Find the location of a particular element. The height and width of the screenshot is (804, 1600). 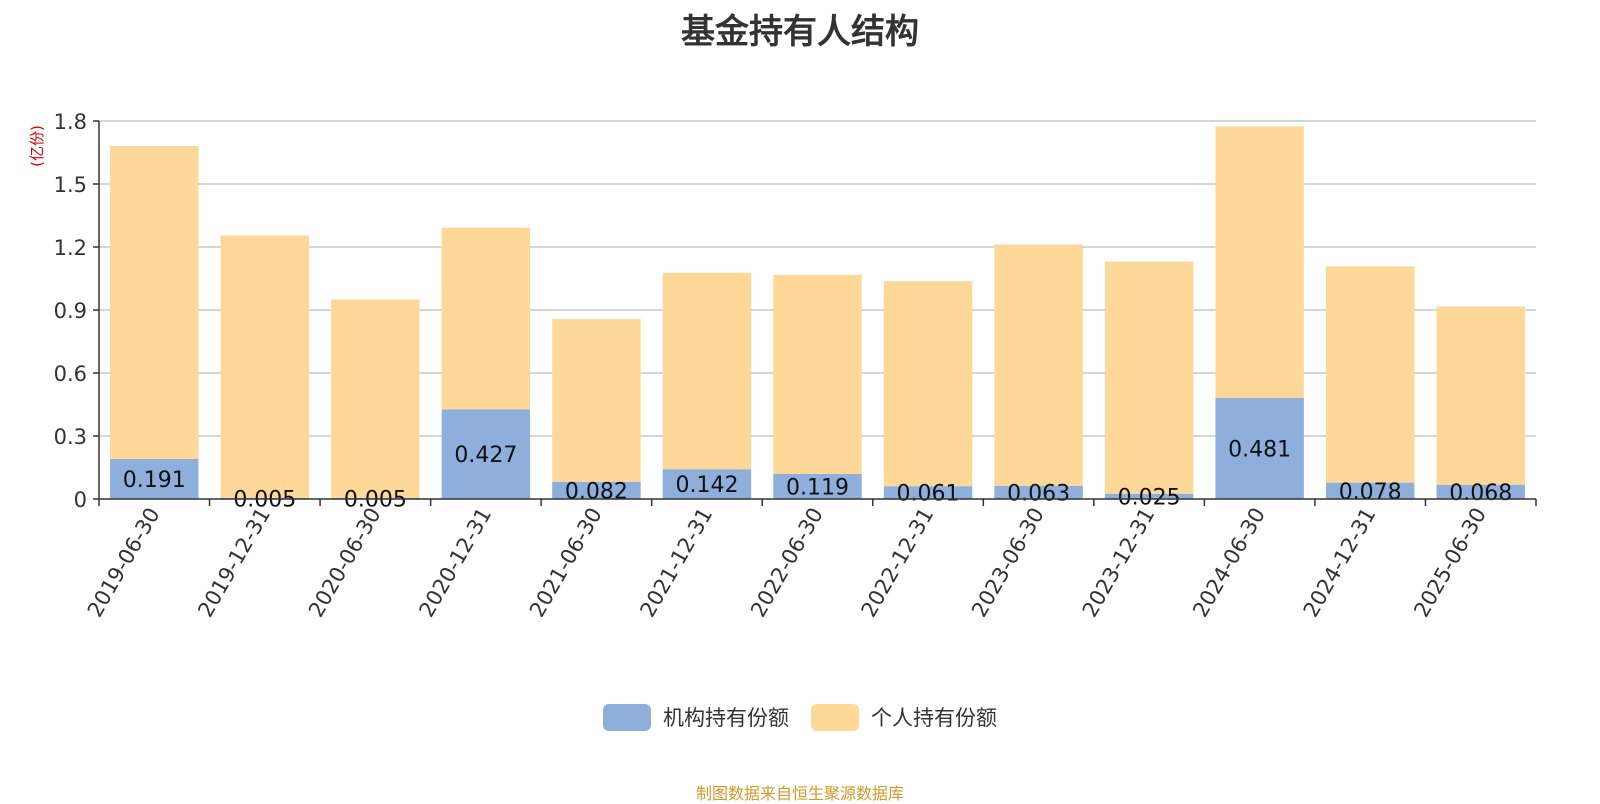

bar-value-label: 0.063 is located at coordinates (1038, 493).